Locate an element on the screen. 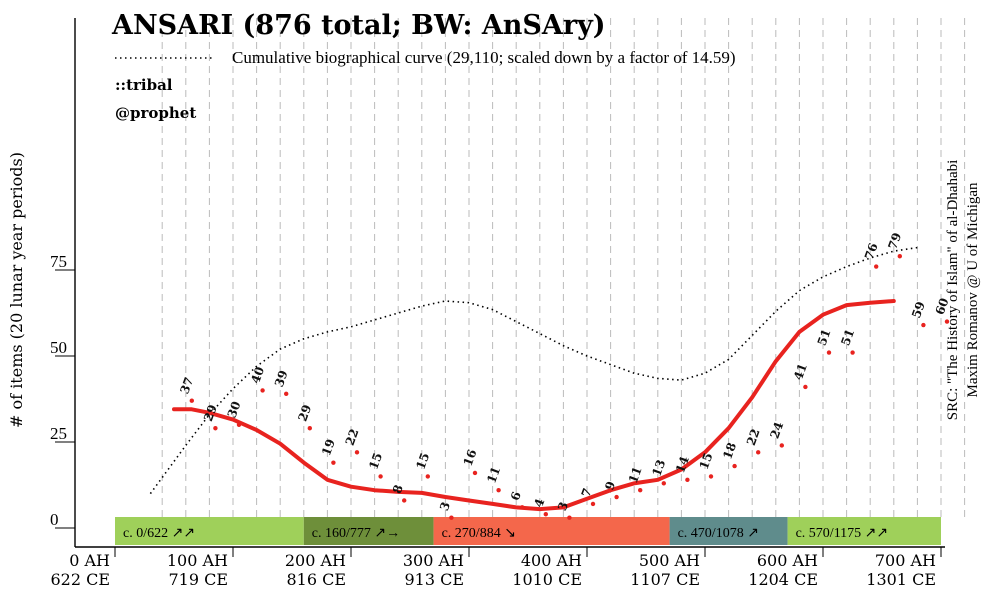  data-label: 60 is located at coordinates (942, 306).